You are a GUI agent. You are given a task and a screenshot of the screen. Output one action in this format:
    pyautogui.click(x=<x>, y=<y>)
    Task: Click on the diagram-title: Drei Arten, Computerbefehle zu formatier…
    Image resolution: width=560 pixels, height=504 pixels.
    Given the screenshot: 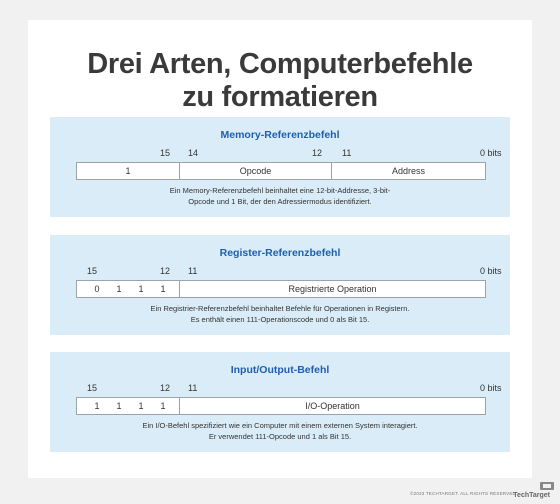 What is the action you would take?
    pyautogui.click(x=280, y=81)
    